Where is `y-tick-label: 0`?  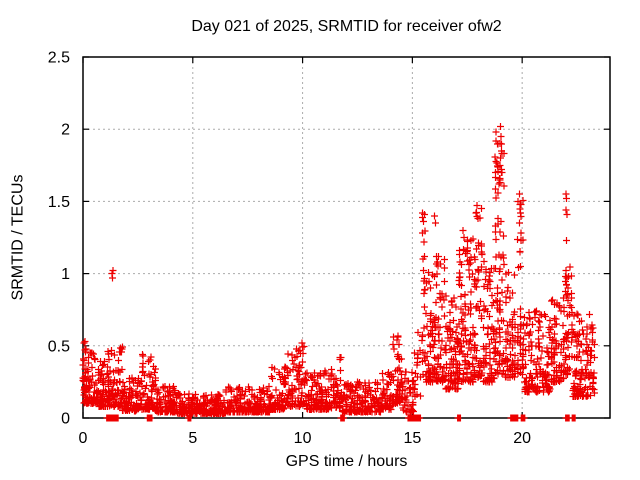
y-tick-label: 0 is located at coordinates (65, 419).